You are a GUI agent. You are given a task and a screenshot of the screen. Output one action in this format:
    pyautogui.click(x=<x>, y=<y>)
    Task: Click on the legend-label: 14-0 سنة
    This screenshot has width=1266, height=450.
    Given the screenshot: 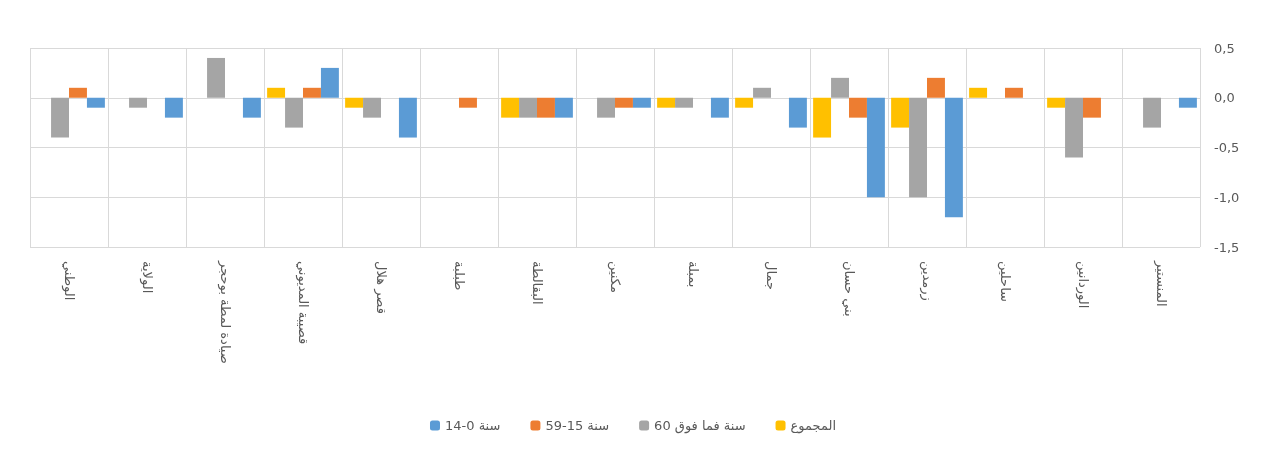 What is the action you would take?
    pyautogui.click(x=472, y=425)
    